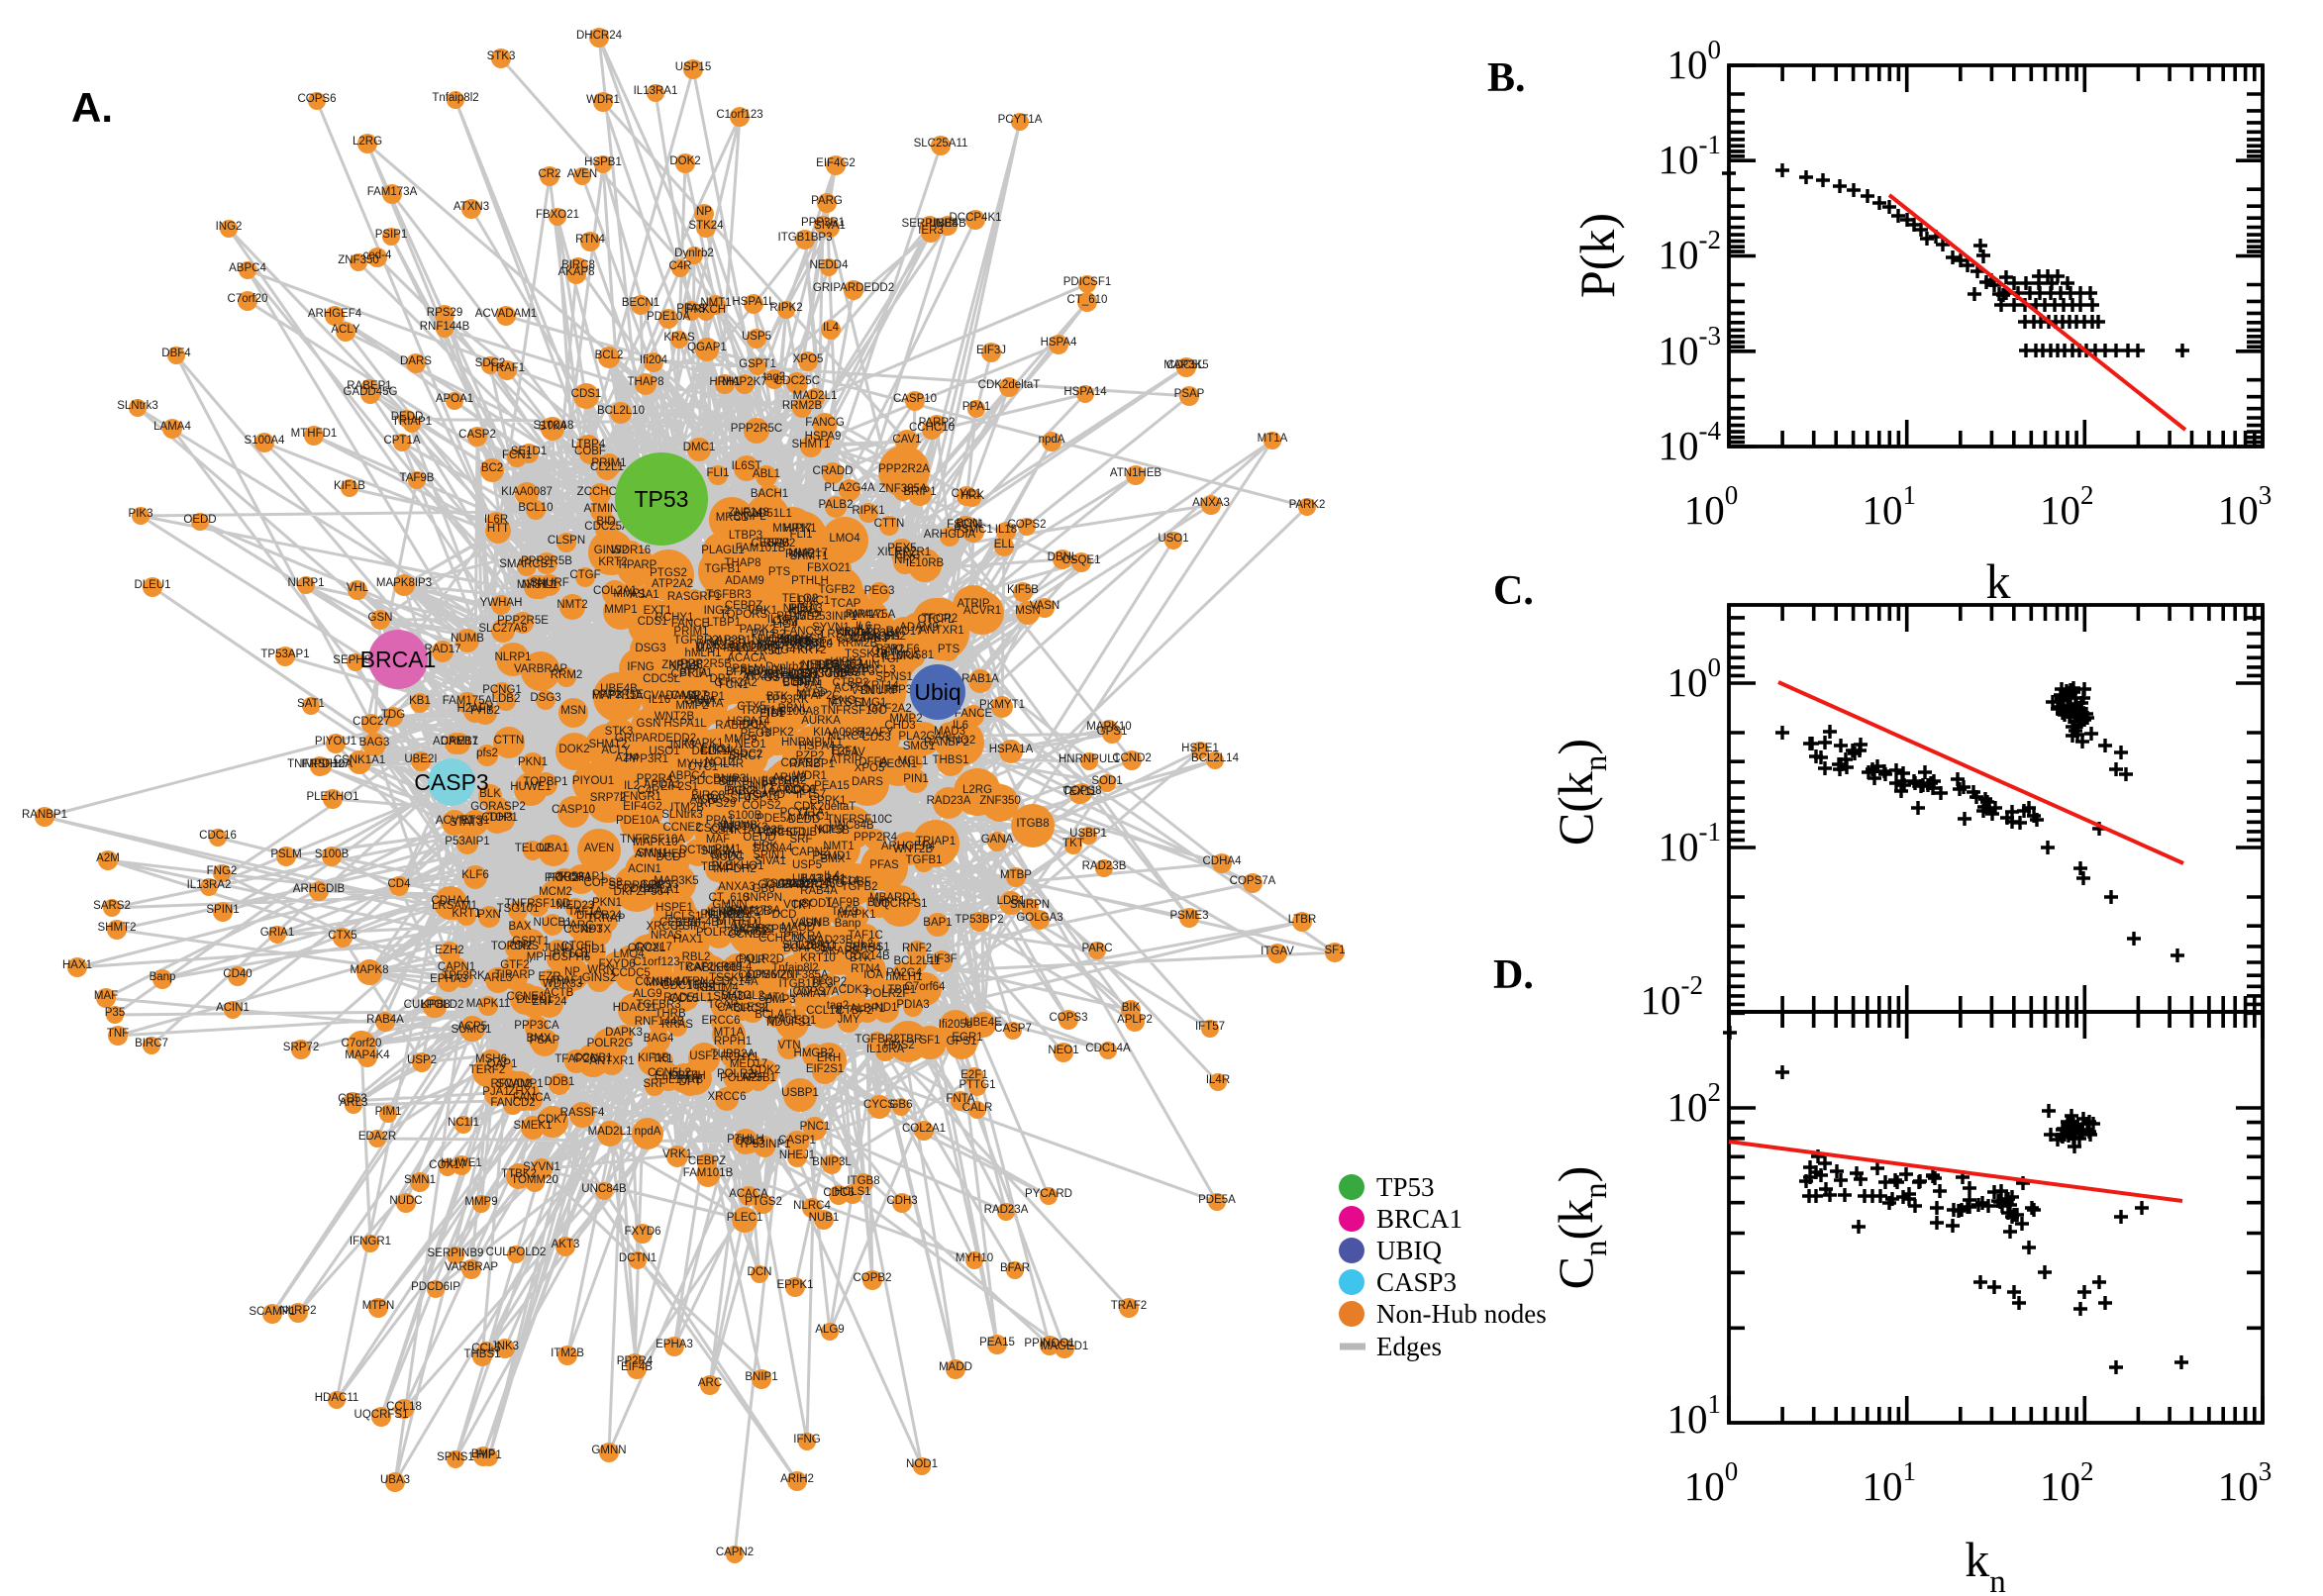 The image size is (2323, 1596). What do you see at coordinates (761, 1377) in the screenshot?
I see `svg-text: BNIP1` at bounding box center [761, 1377].